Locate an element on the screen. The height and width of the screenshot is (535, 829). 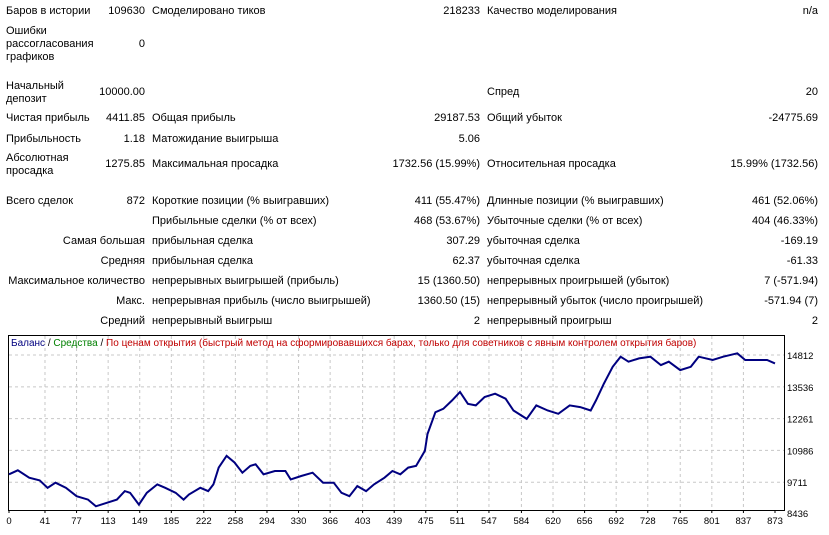
row-value: 1360.50 (15) is located at coordinates (448, 301).